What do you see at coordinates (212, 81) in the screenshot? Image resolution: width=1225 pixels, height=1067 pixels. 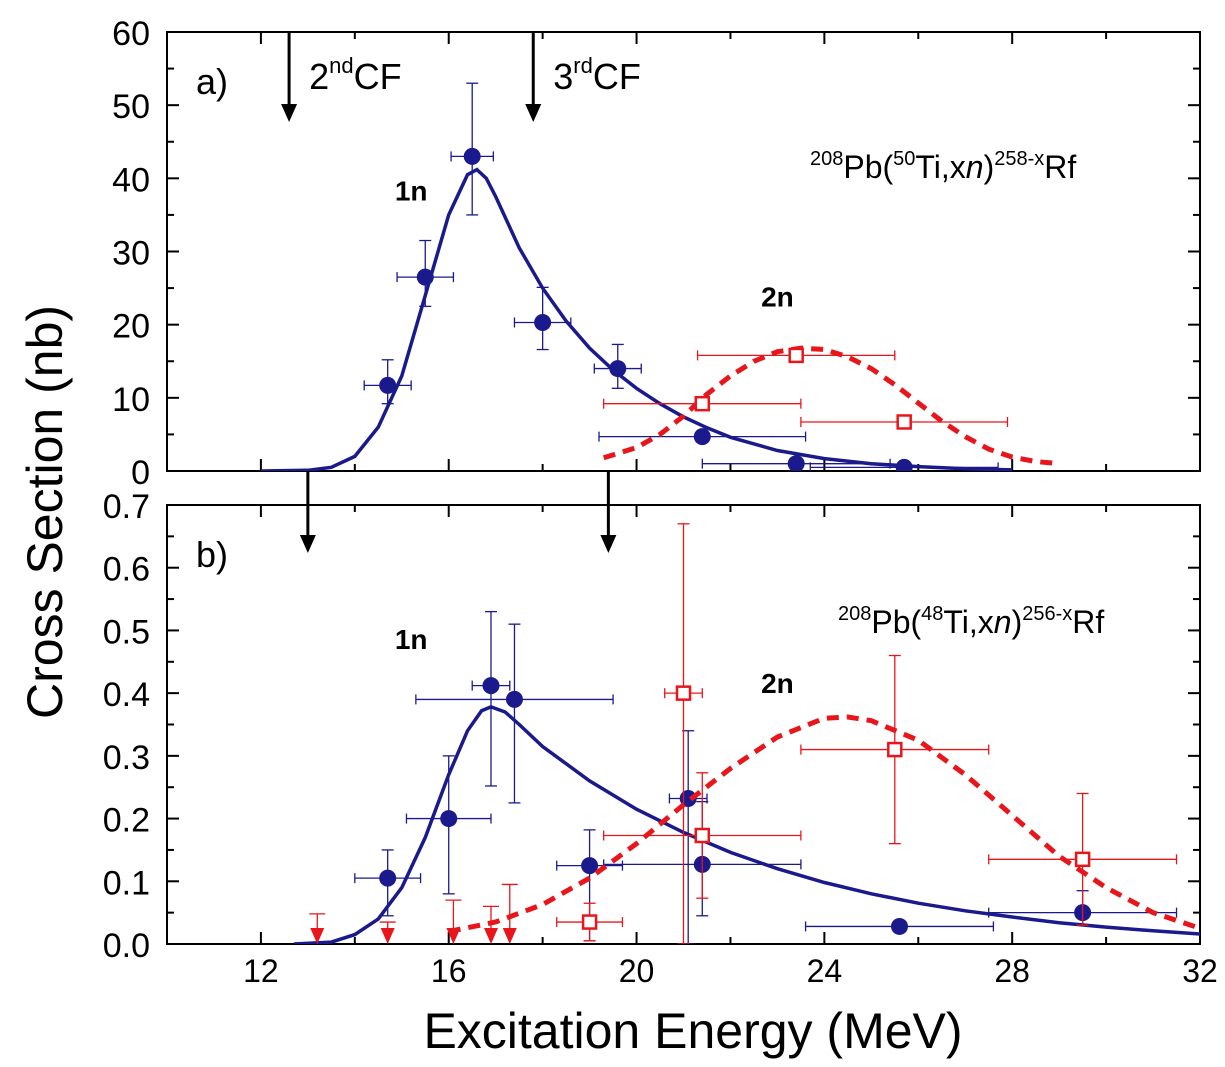 I see `panel-label: a)` at bounding box center [212, 81].